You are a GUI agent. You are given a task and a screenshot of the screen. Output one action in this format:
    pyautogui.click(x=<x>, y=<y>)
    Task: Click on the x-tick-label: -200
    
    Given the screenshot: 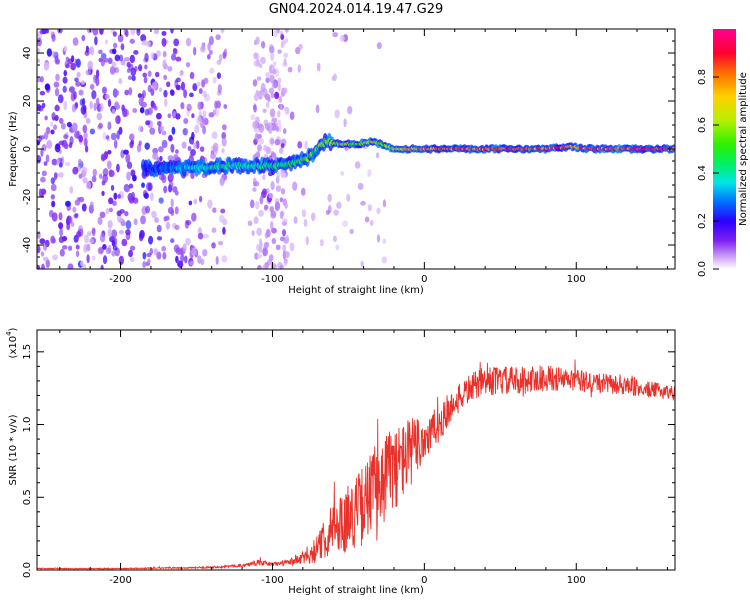 What is the action you would take?
    pyautogui.click(x=120, y=279)
    